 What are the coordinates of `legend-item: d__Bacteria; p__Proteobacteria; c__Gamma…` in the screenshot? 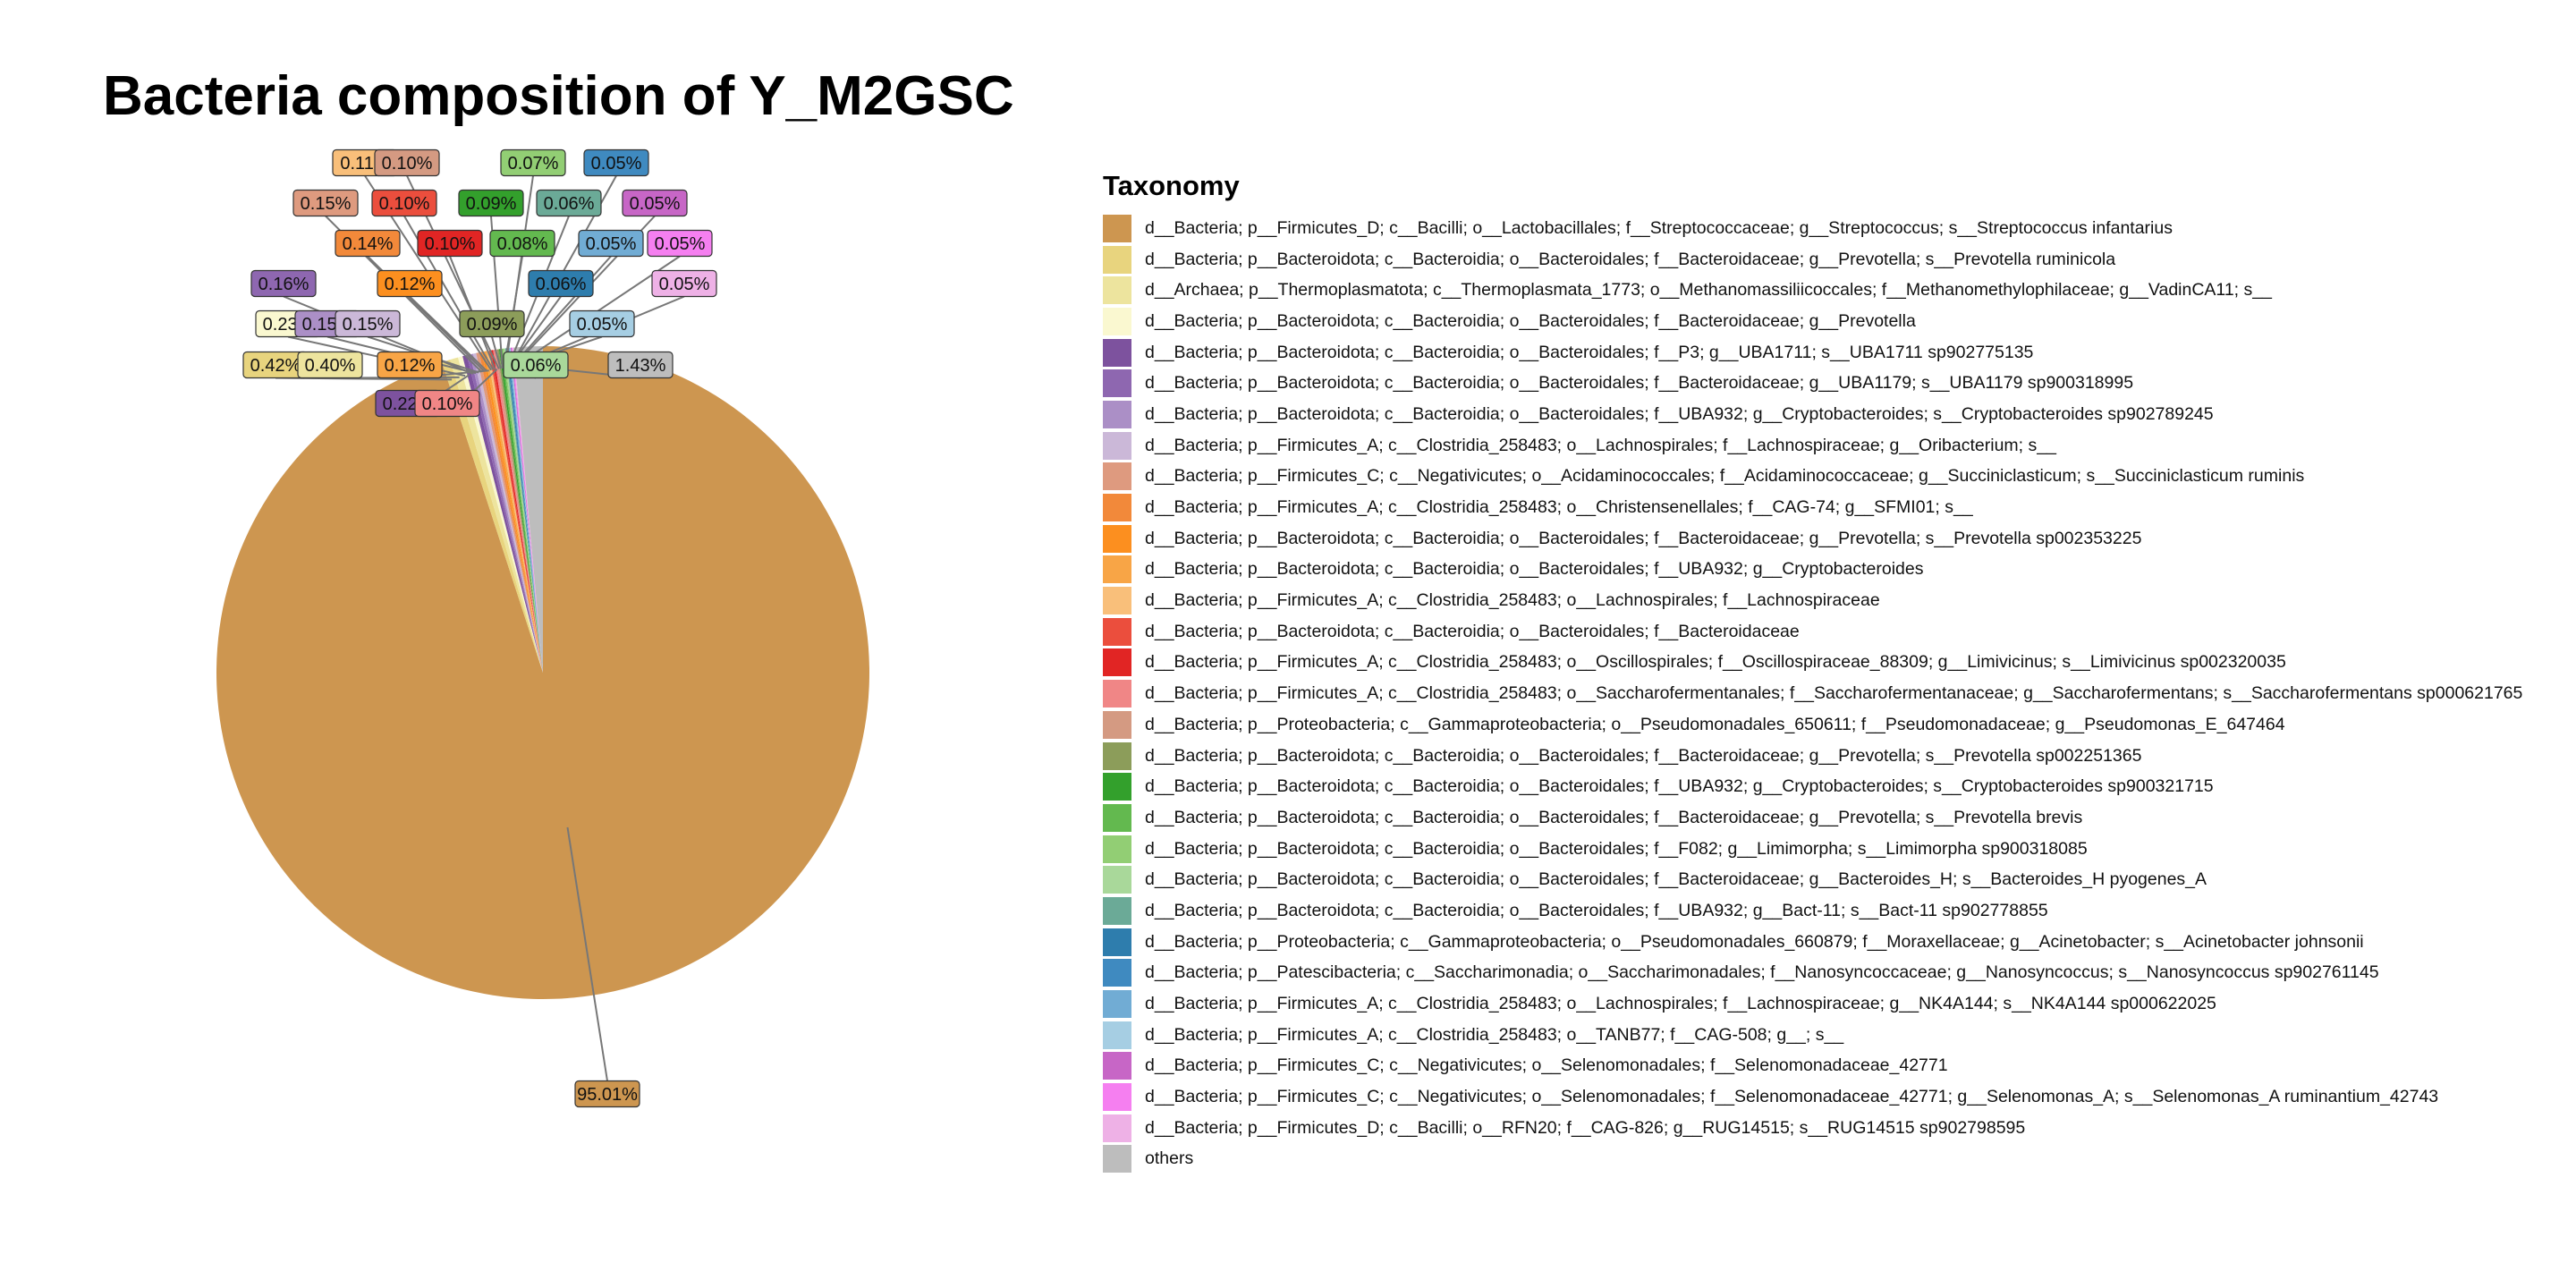 It's located at (1812, 942).